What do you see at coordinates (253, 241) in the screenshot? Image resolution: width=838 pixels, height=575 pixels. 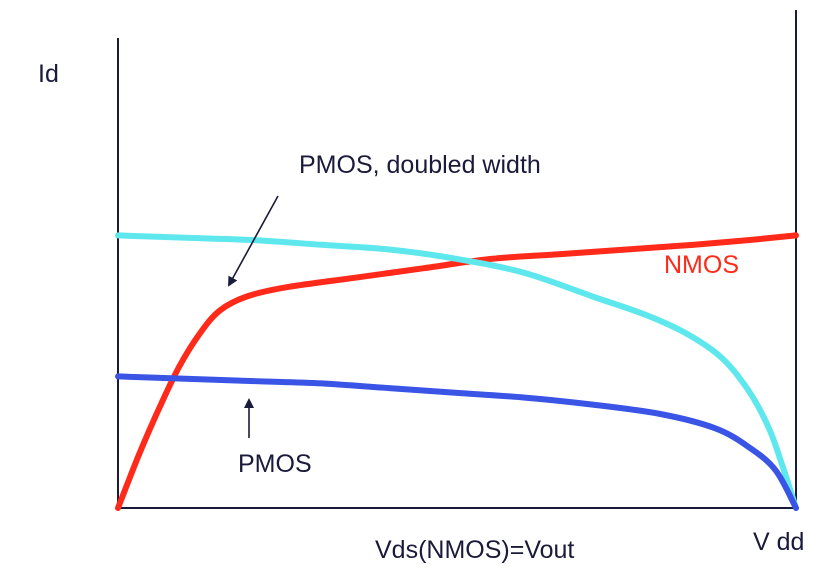 I see `annotation-arrow-pmos-doubled-width` at bounding box center [253, 241].